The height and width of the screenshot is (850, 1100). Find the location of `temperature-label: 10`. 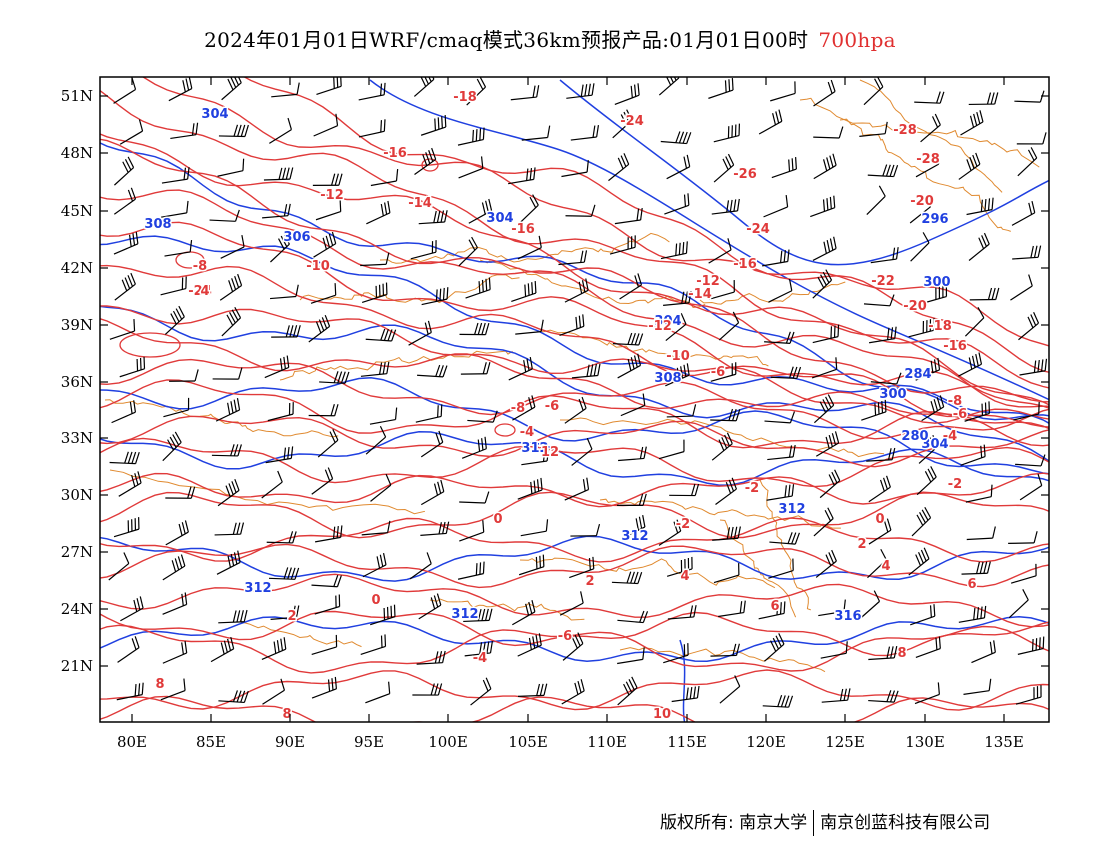

temperature-label: 10 is located at coordinates (662, 714).